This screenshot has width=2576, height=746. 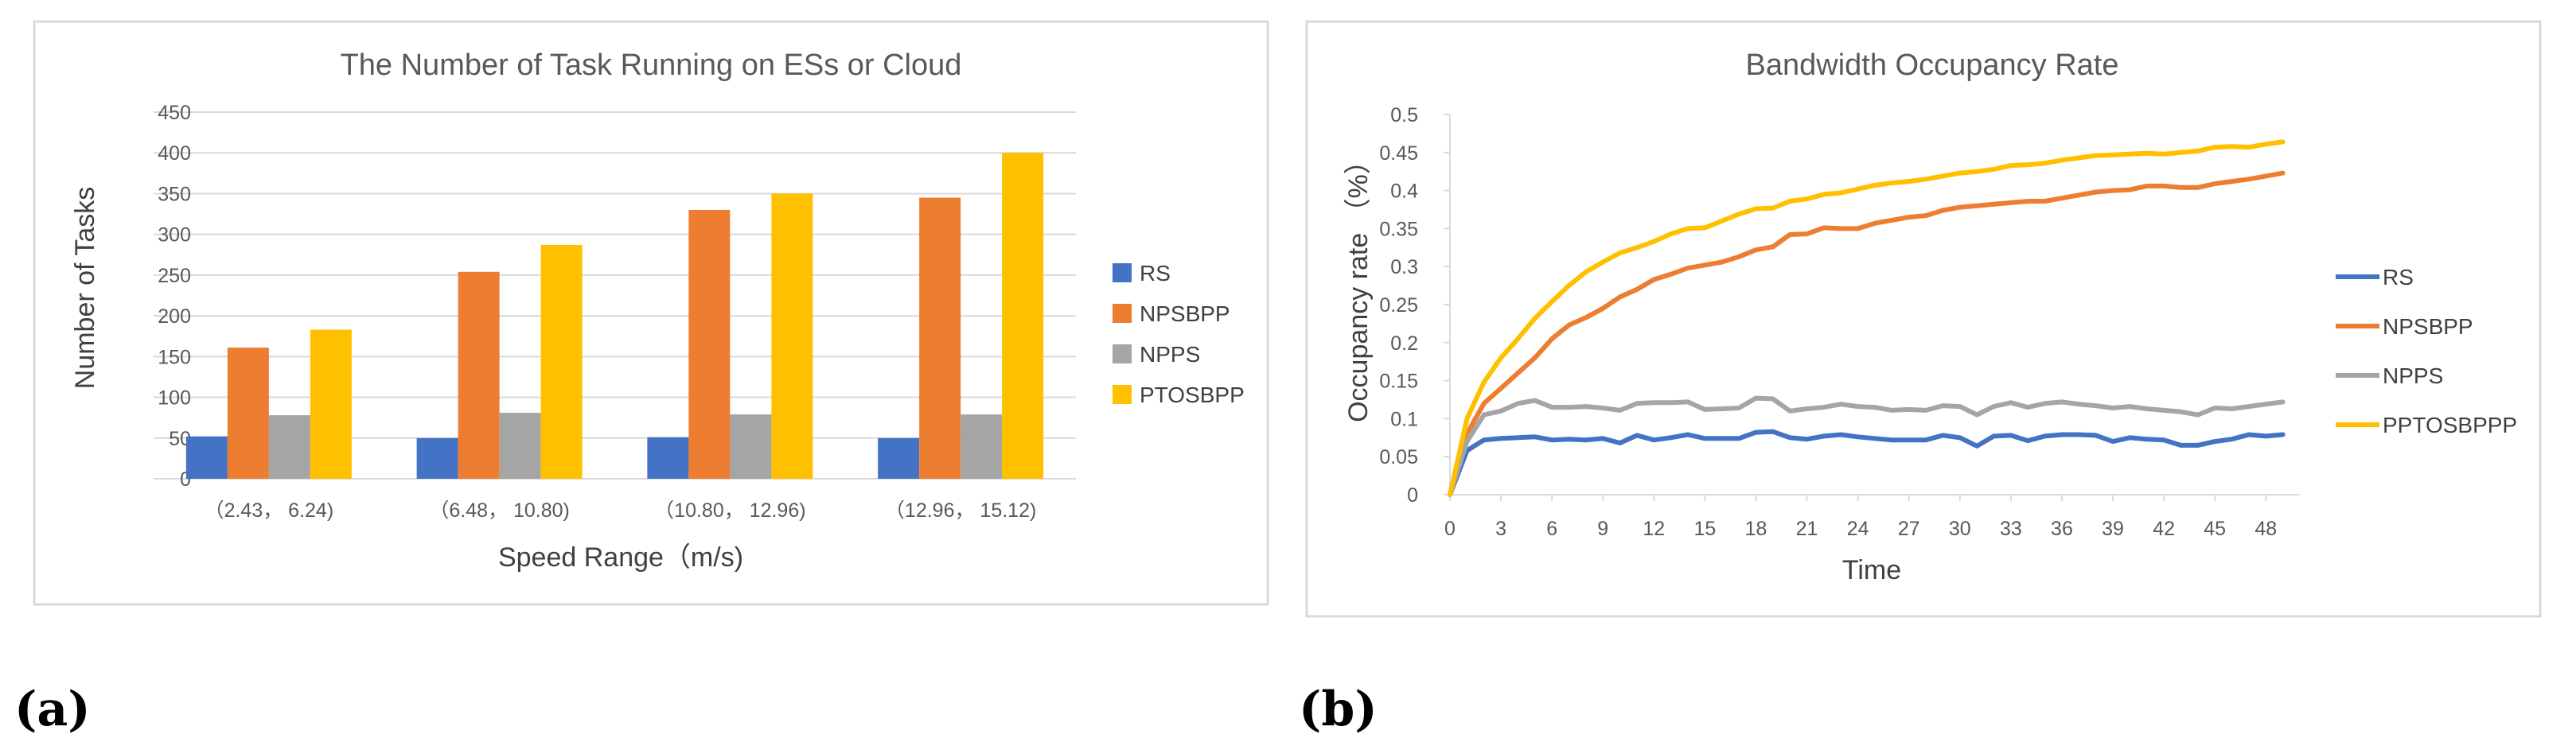 What do you see at coordinates (174, 357) in the screenshot?
I see `chart-a-y-tick-label: 150` at bounding box center [174, 357].